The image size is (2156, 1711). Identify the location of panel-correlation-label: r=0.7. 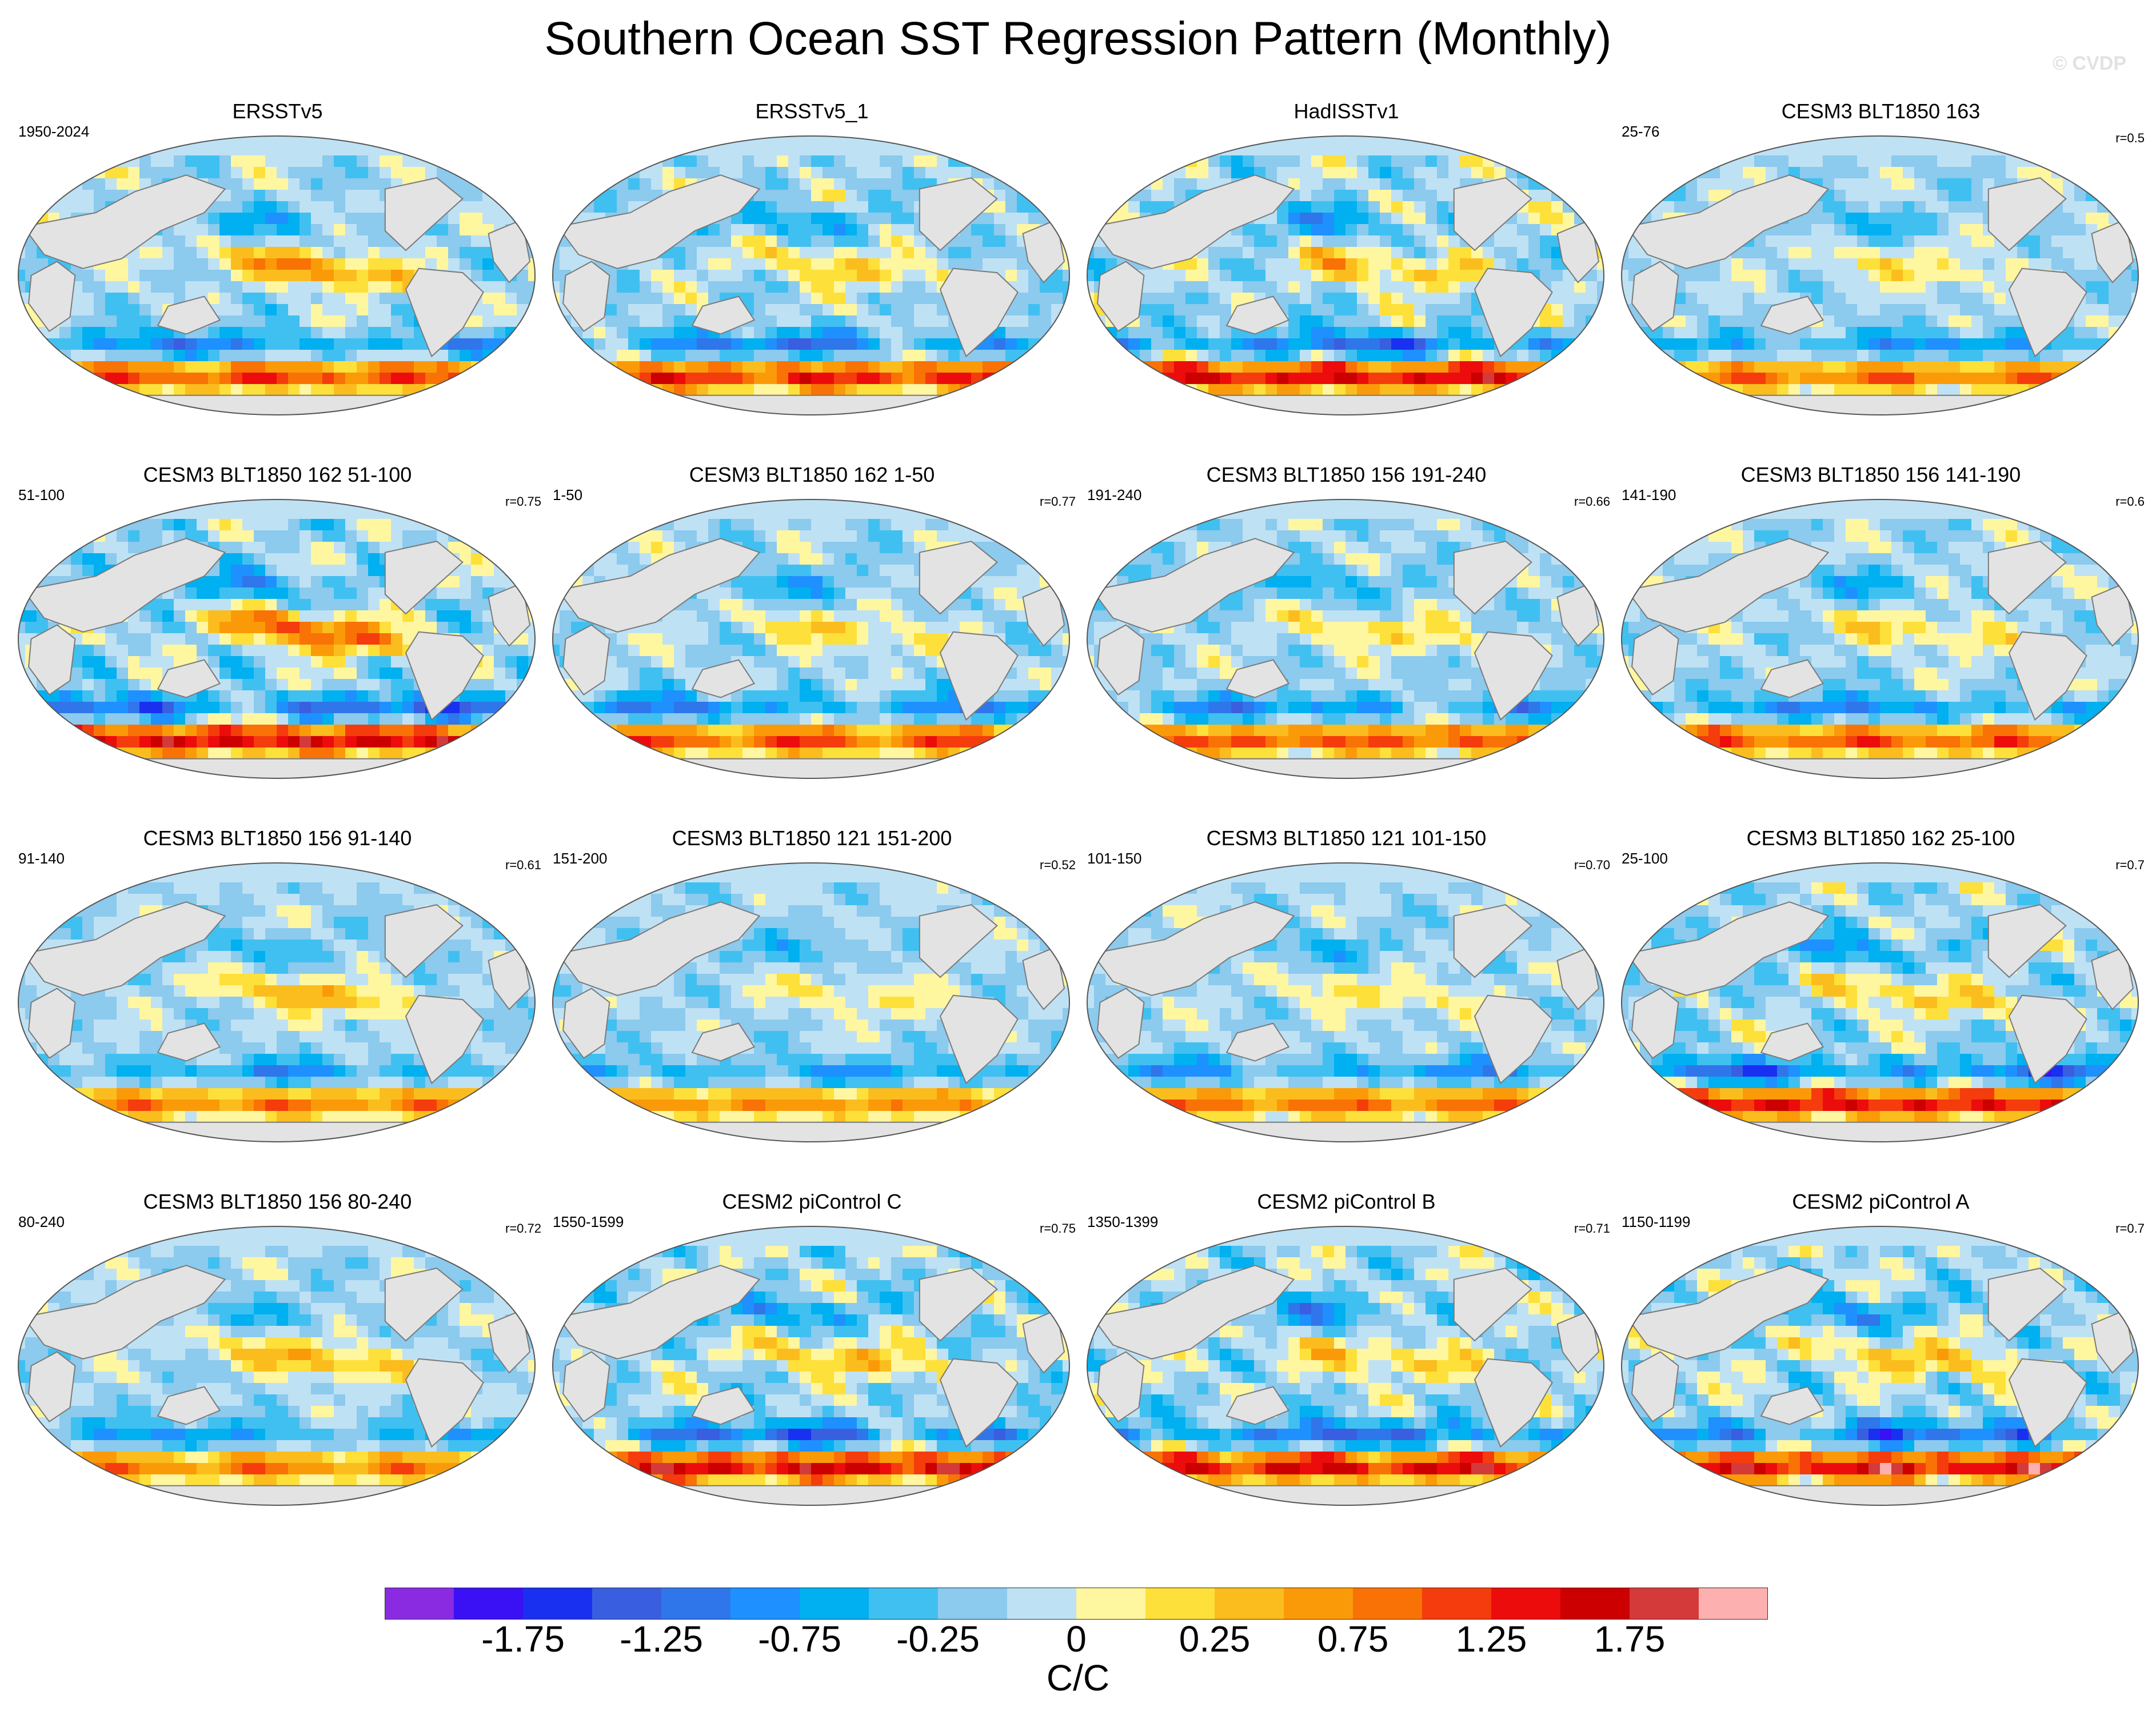
(2130, 865).